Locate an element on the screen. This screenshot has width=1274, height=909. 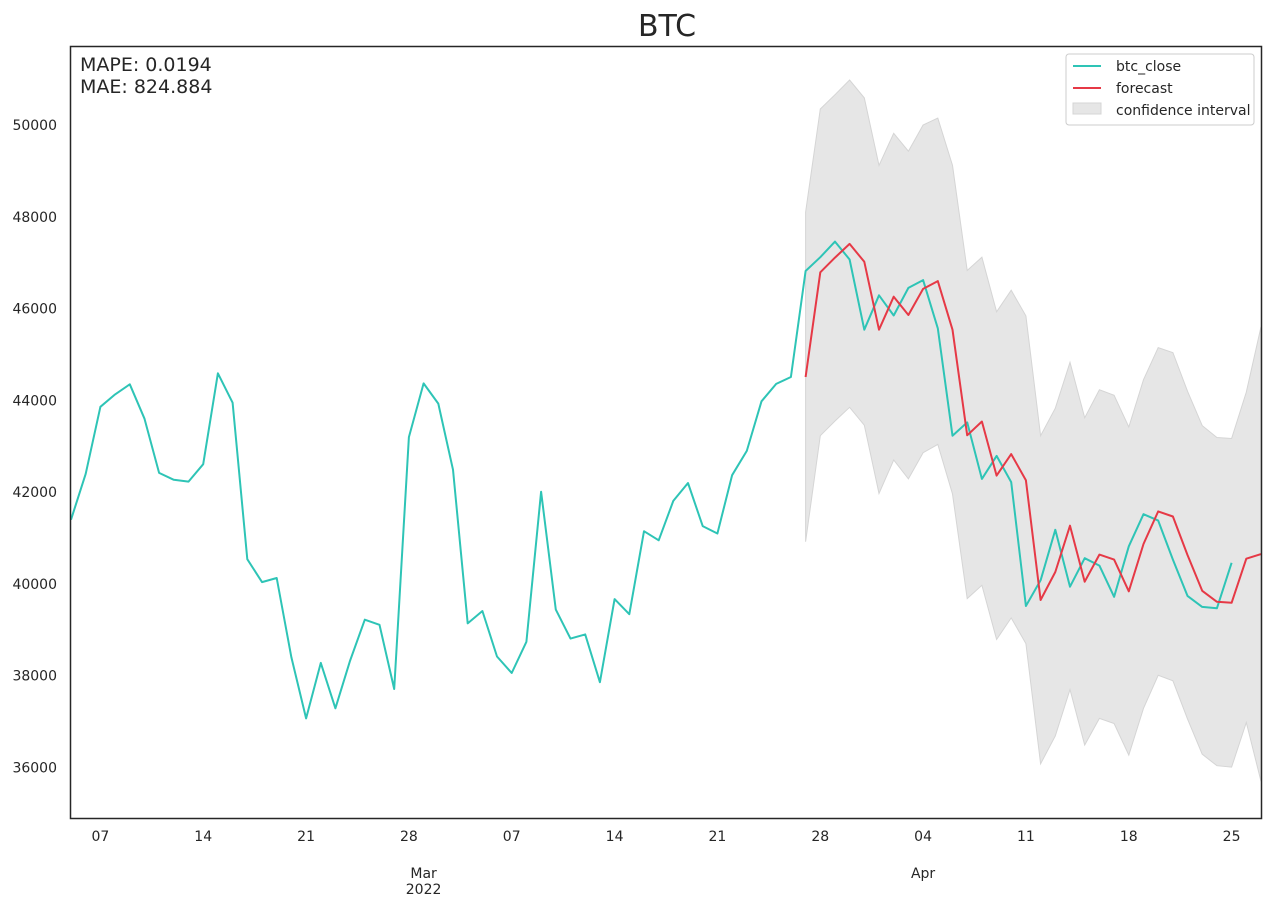
y-tick-label: 38000 is located at coordinates (34, 677).